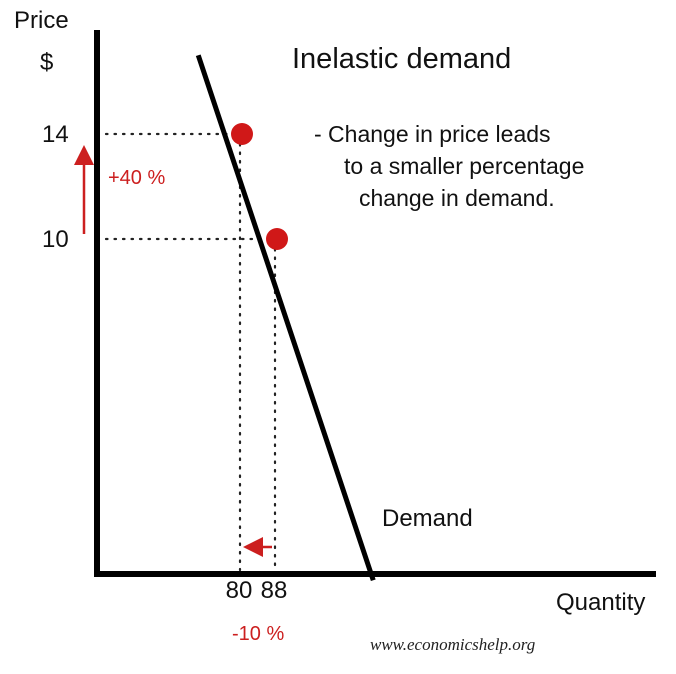  Describe the element at coordinates (239, 590) in the screenshot. I see `x-tick-label-80: 80` at that location.